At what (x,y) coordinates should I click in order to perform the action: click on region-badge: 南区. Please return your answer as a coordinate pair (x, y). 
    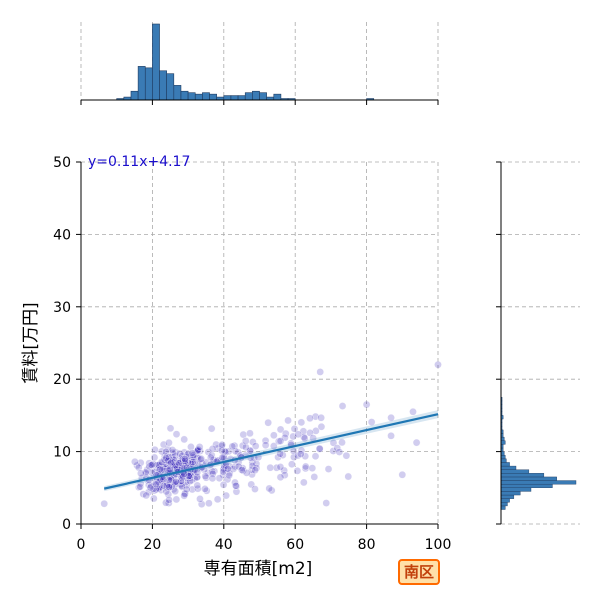
    Looking at the image, I should click on (419, 572).